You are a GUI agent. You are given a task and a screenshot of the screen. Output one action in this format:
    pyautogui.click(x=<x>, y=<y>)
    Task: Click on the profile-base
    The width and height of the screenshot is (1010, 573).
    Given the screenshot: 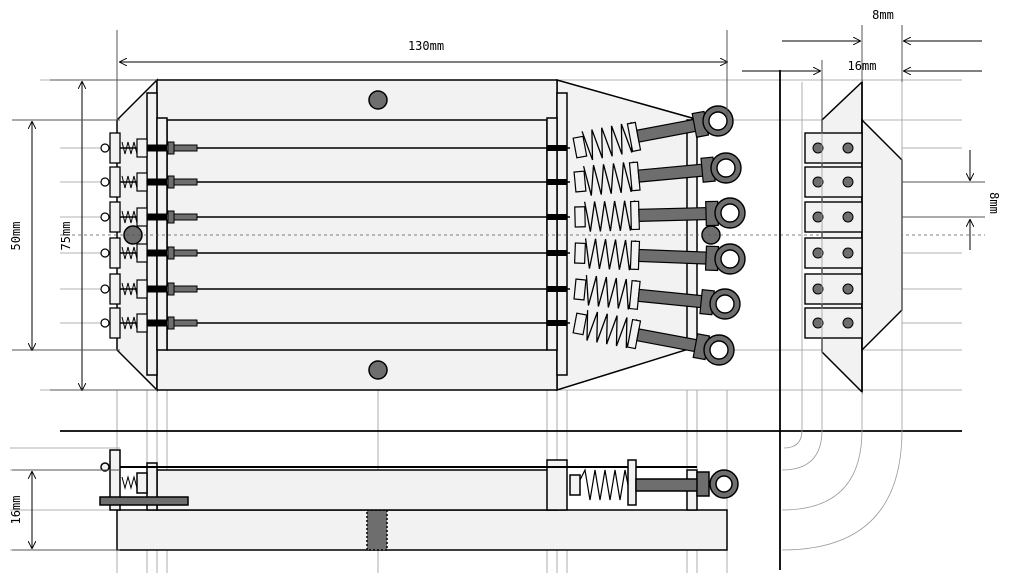 What is the action you would take?
    pyautogui.click(x=422, y=530)
    